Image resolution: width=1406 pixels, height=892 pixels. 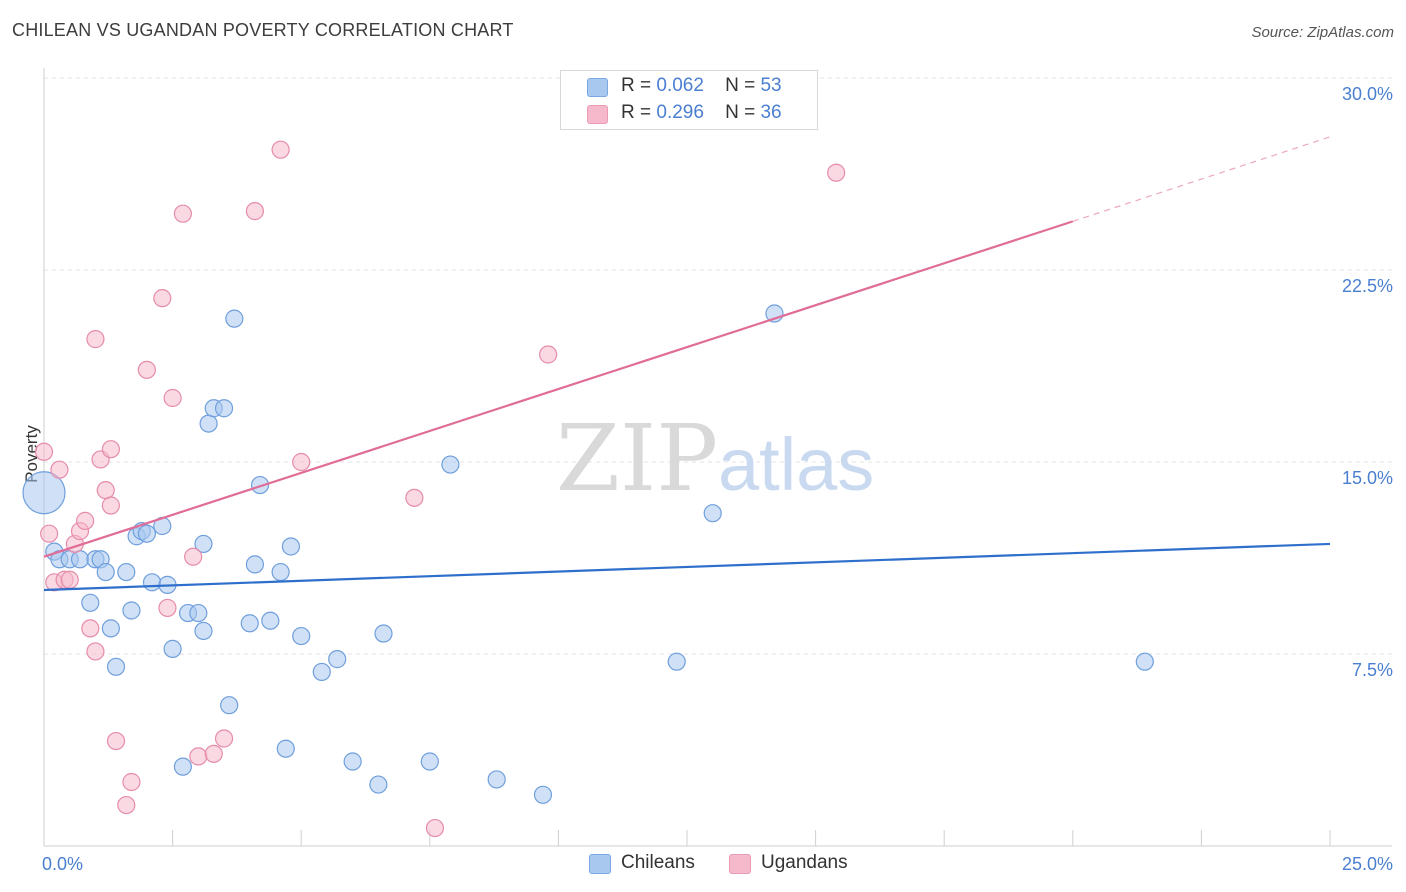 What do you see at coordinates (62, 864) in the screenshot?
I see `x-tick-label: 0.0%` at bounding box center [62, 864].